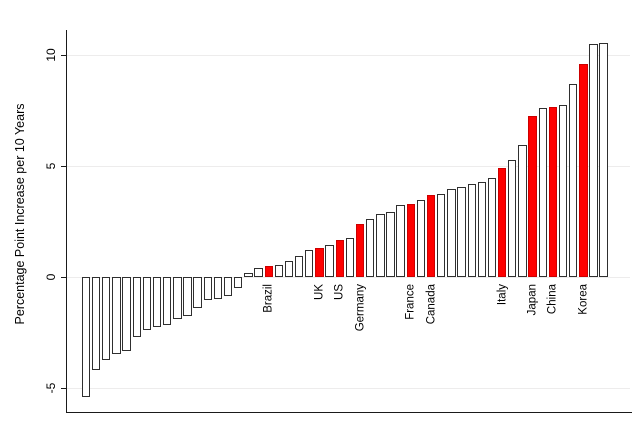 This screenshot has height=435, width=643. I want to click on y-axis-line, so click(66, 221).